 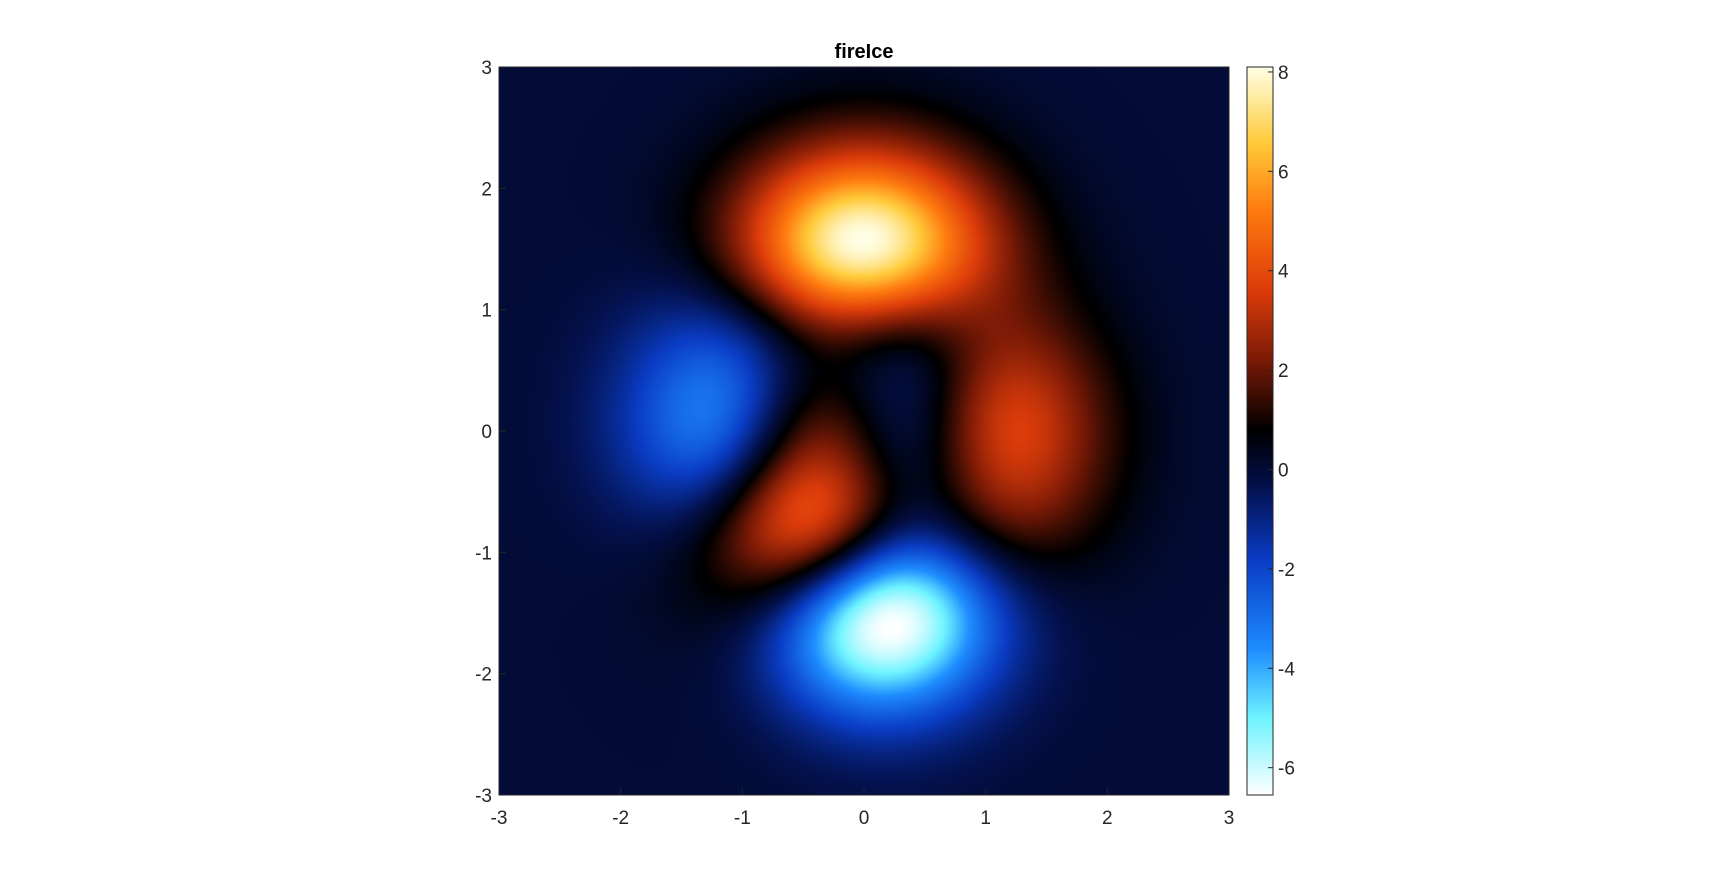 I want to click on colorbar-tick-label: 4, so click(x=1283, y=272).